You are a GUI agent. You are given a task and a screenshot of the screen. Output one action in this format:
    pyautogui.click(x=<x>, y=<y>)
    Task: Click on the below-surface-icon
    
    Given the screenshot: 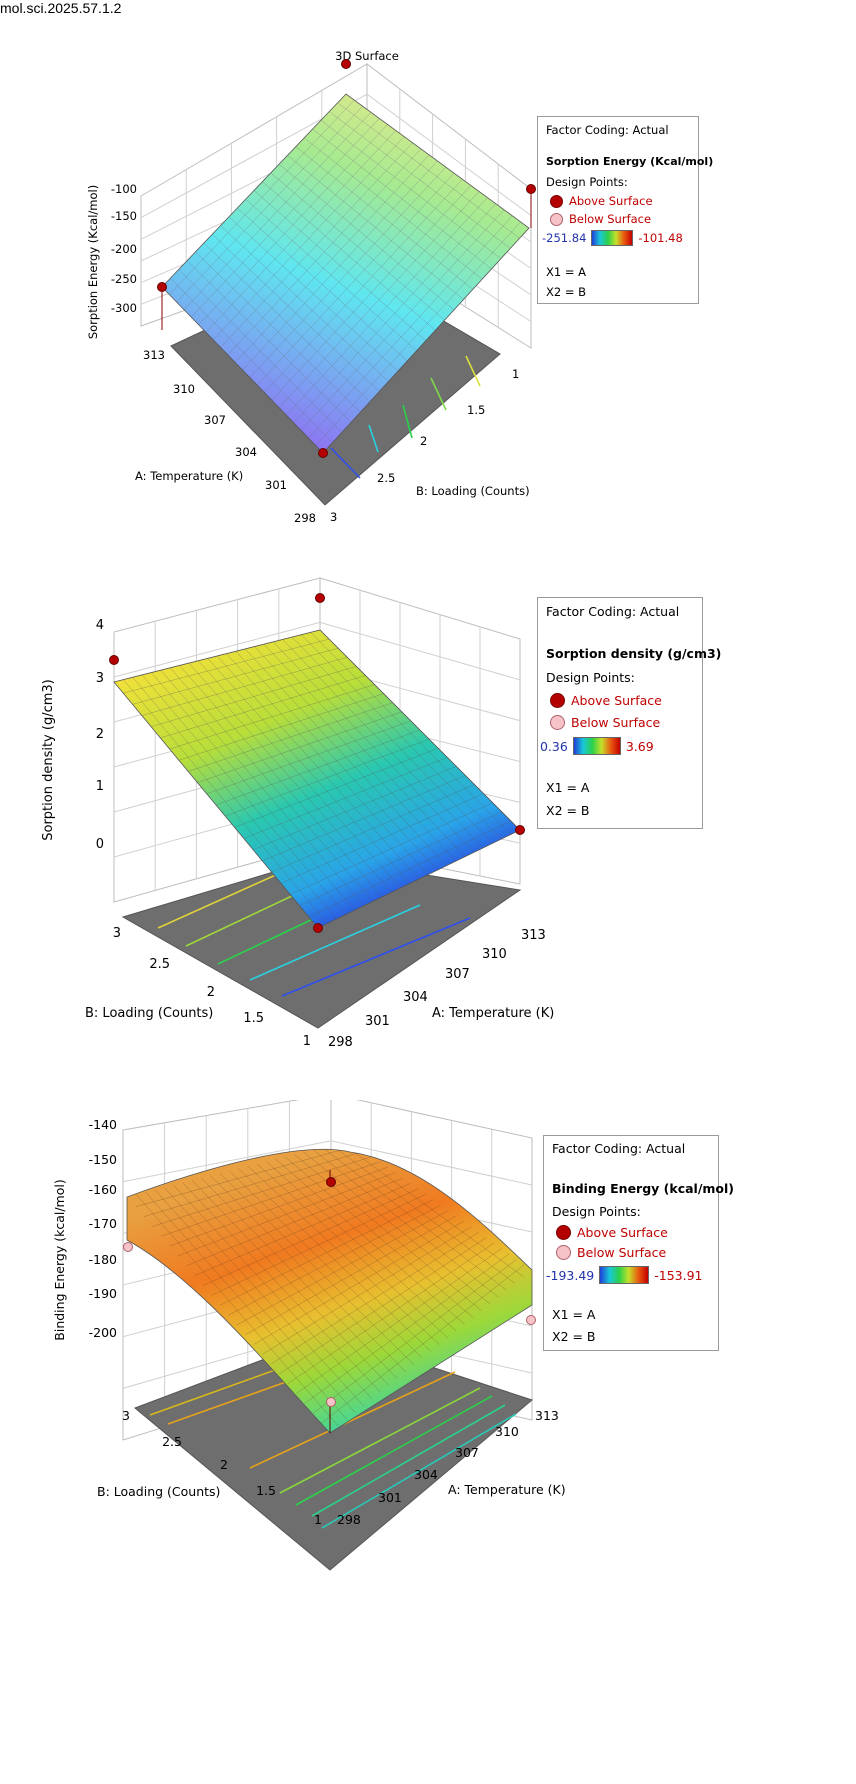 What is the action you would take?
    pyautogui.click(x=563, y=1252)
    